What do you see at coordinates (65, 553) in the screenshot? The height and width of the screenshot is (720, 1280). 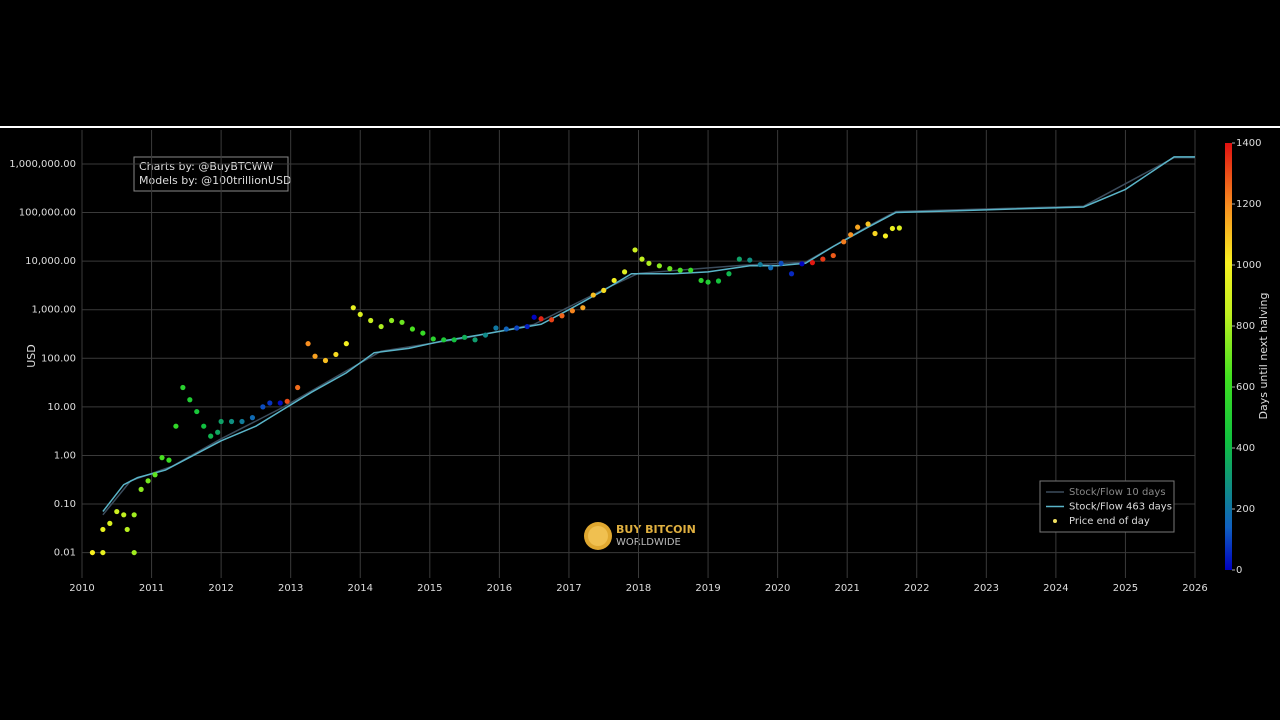 I see `y-tick-label: 0.01` at bounding box center [65, 553].